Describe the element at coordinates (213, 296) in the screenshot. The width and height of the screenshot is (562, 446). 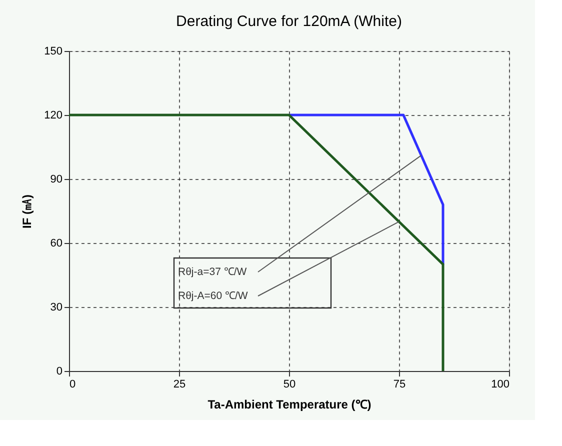
I see `annotation: Rθj-A=60 ℃/W` at that location.